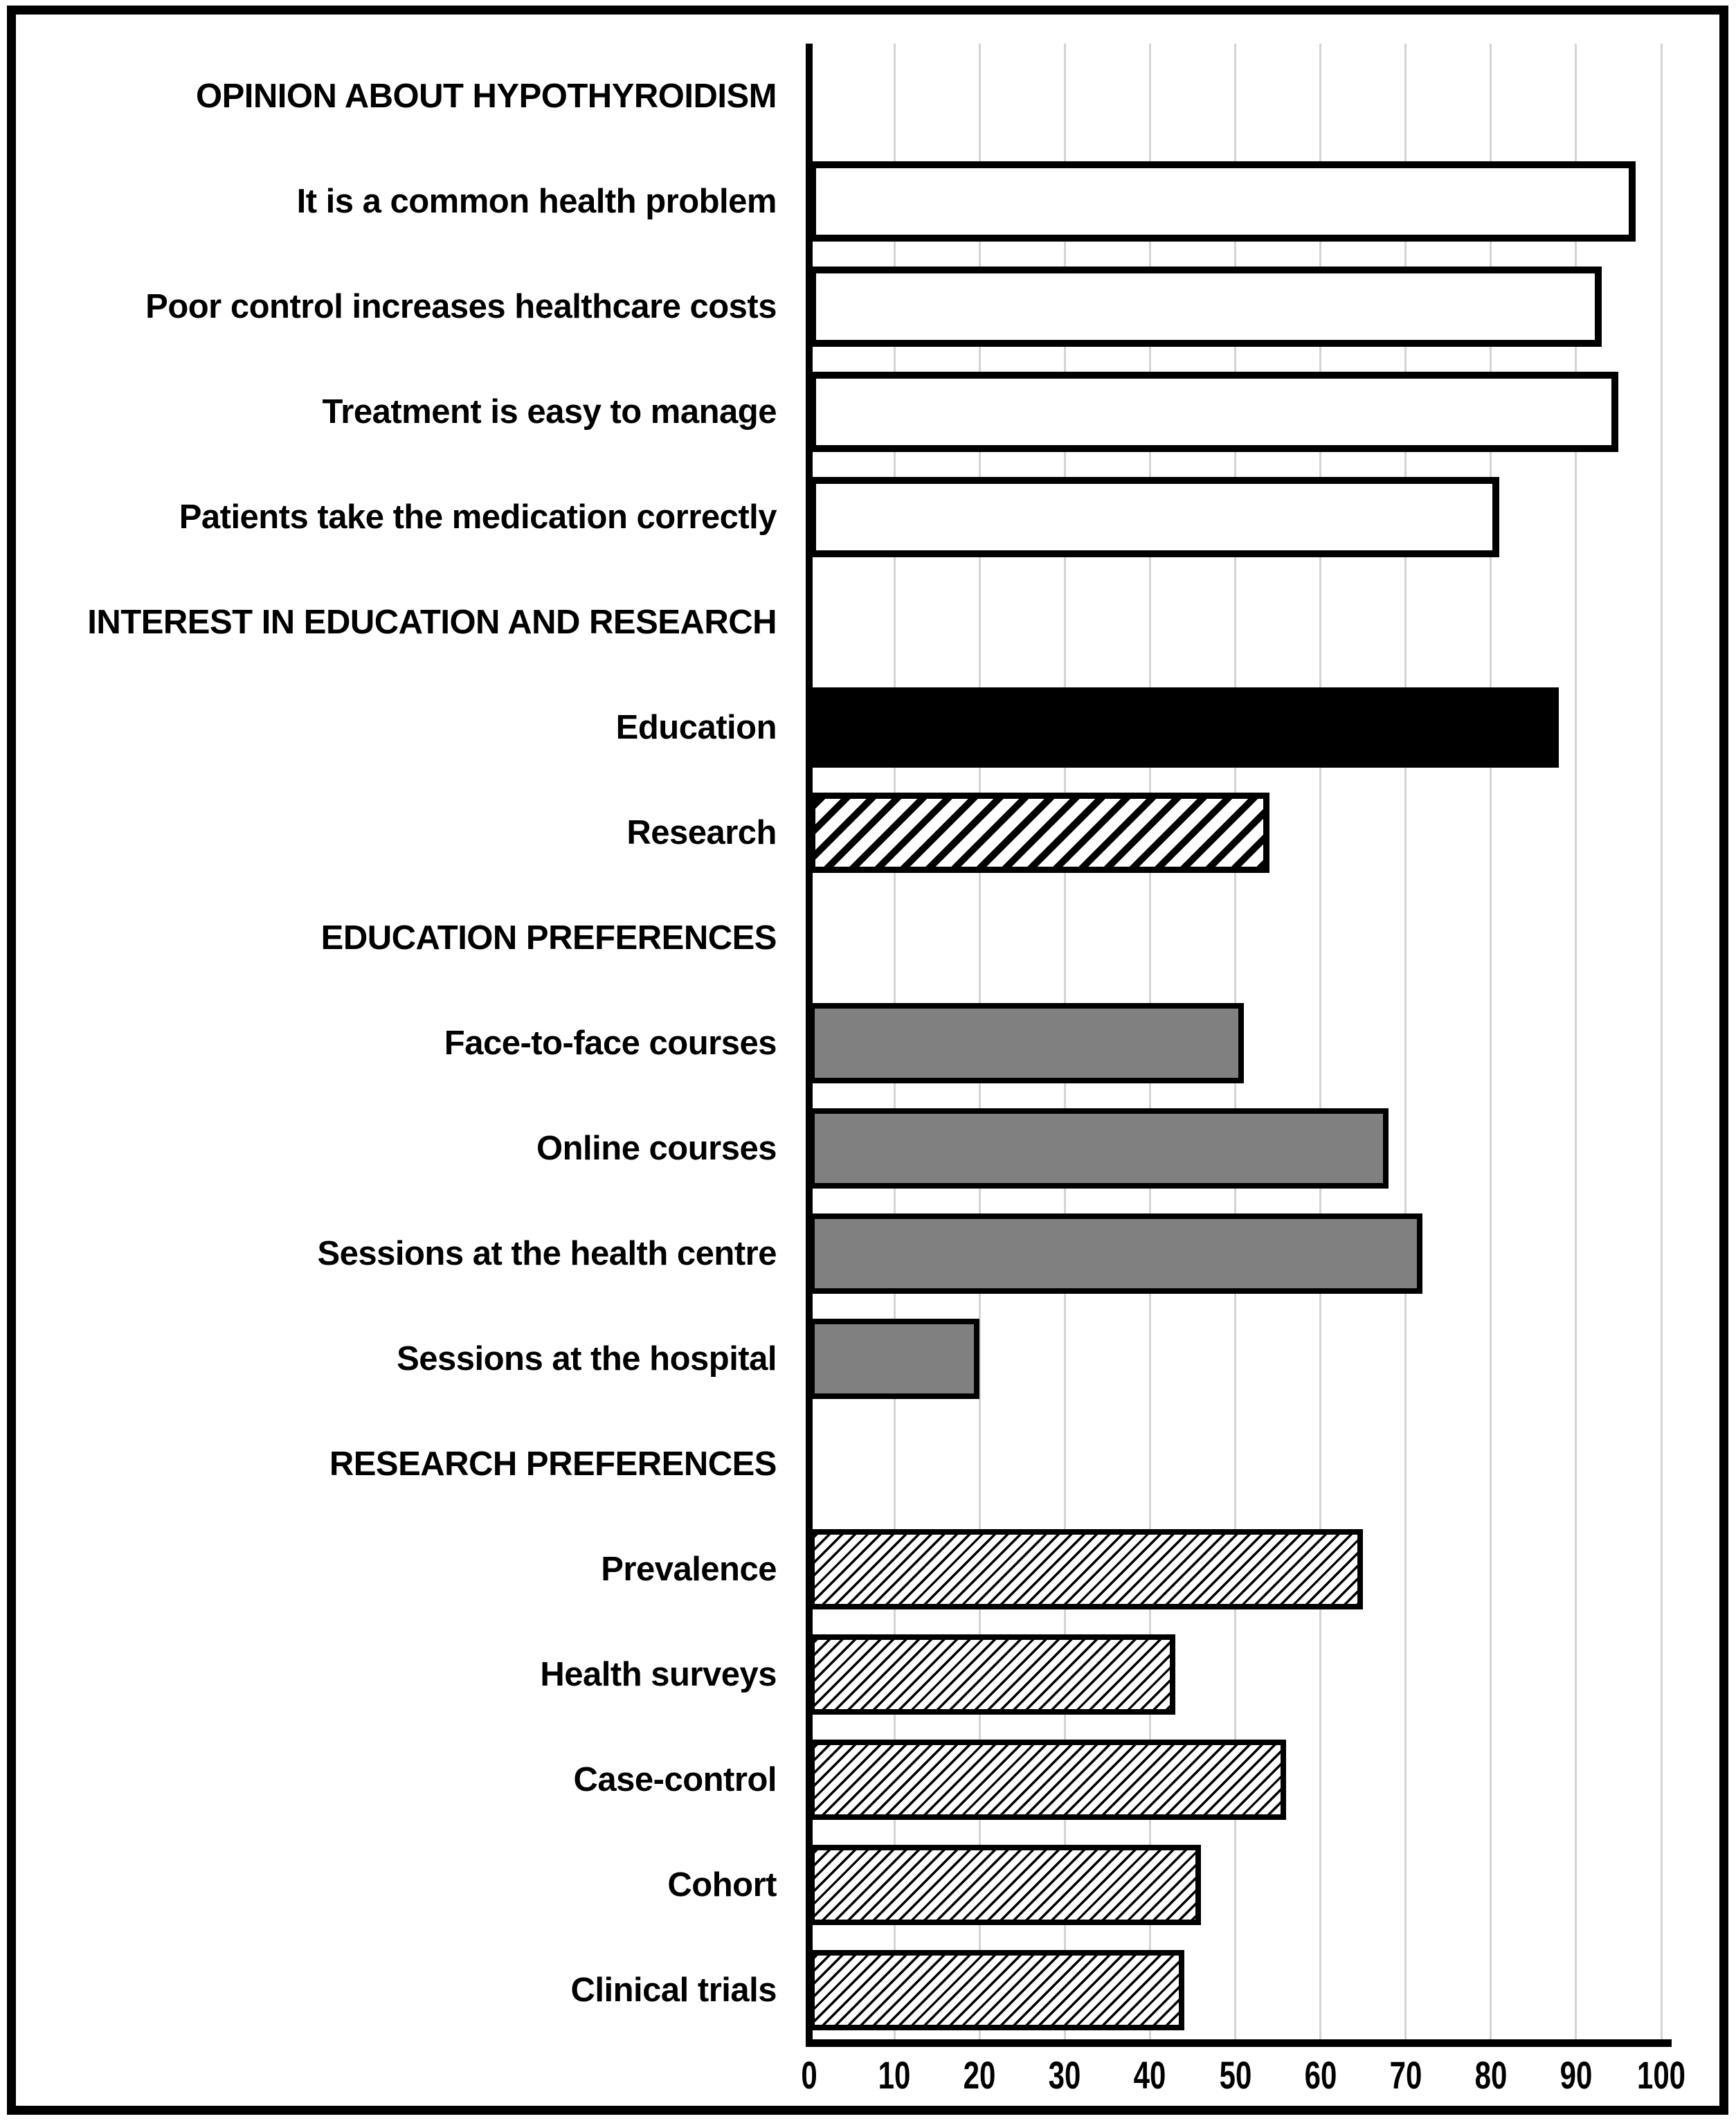  Describe the element at coordinates (461, 306) in the screenshot. I see `category-label-poor-control-increases-healthcare-costs: Poor control increases healthcare costs` at that location.